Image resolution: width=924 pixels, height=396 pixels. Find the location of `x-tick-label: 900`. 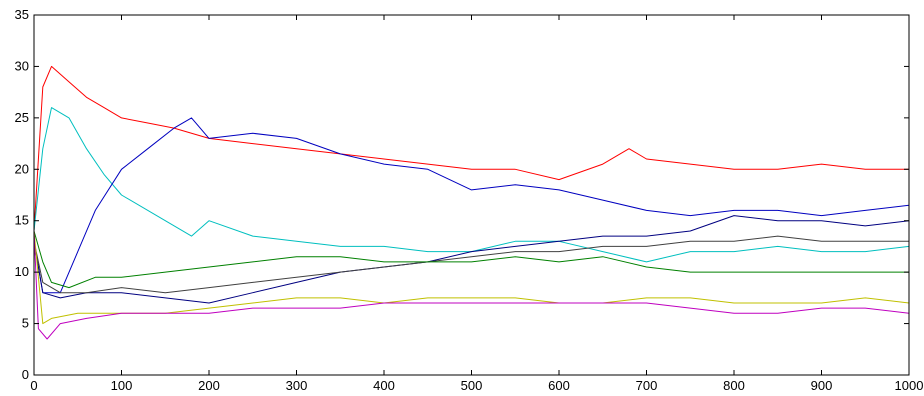

x-tick-label: 900 is located at coordinates (822, 385).